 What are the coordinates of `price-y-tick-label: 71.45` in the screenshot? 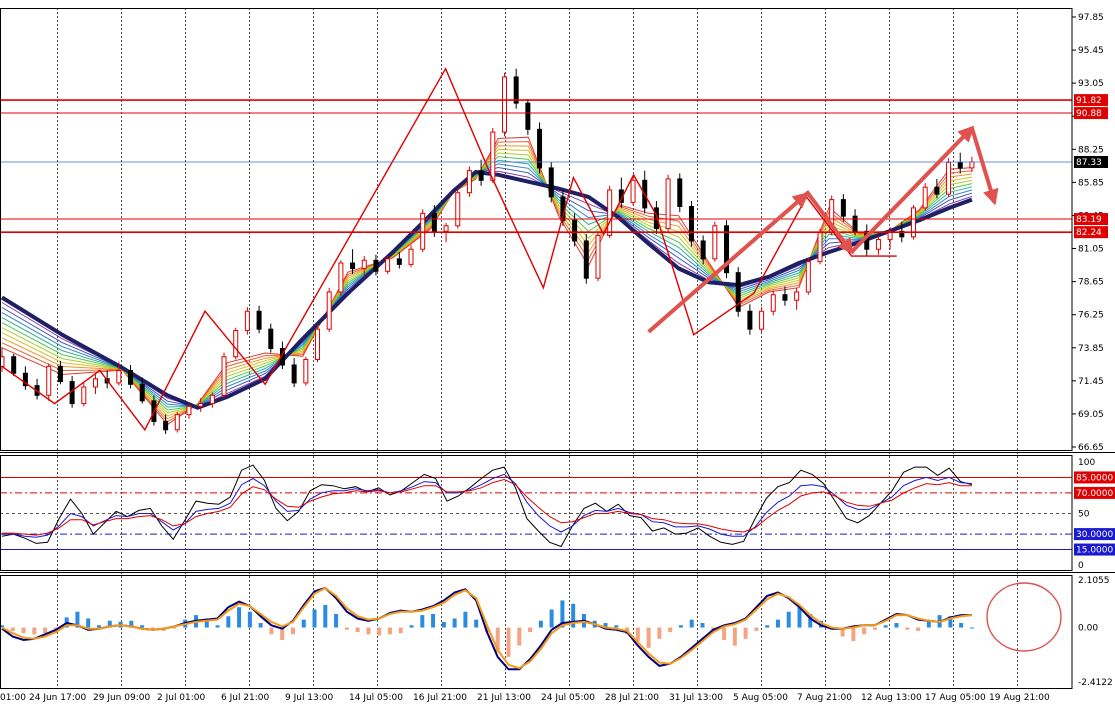 It's located at (1091, 382).